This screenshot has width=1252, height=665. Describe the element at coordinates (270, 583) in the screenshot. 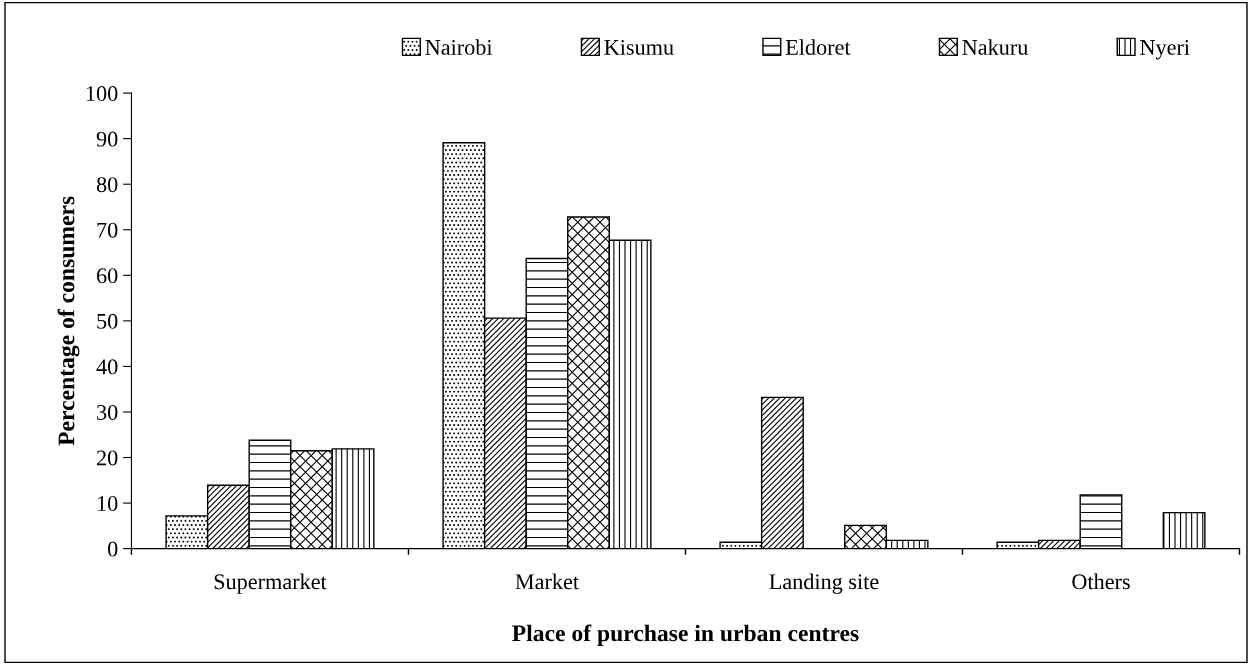

I see `x-tick-label: Supermarket` at that location.